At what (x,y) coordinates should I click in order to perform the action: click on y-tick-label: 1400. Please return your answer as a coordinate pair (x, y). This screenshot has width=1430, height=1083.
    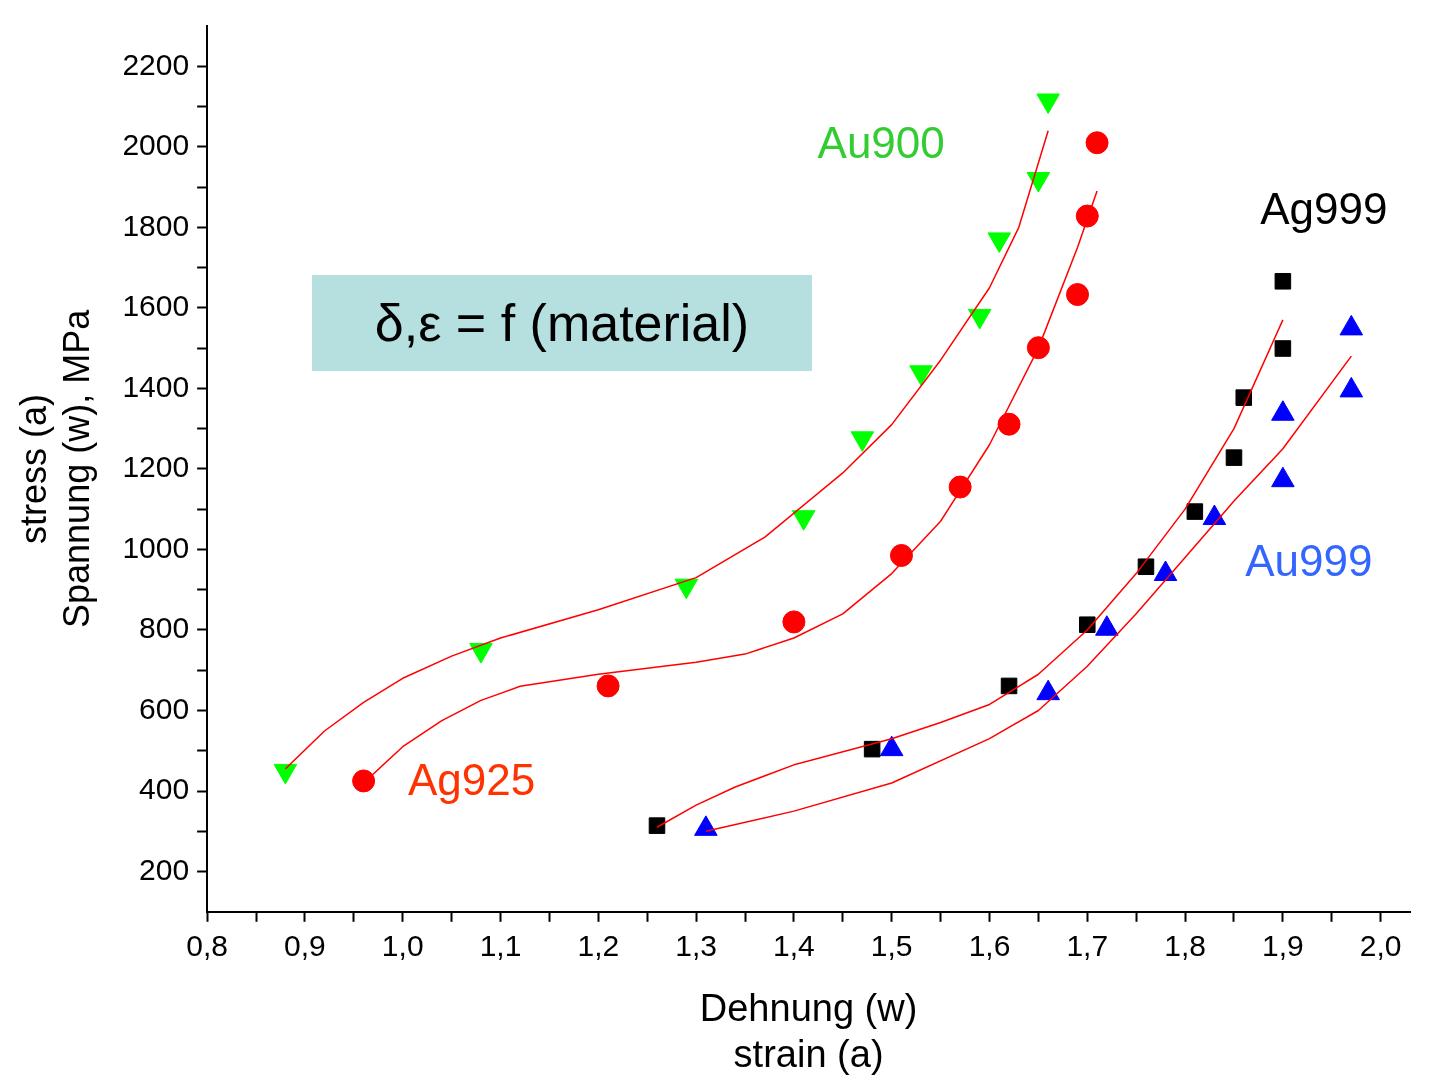
    Looking at the image, I should click on (156, 386).